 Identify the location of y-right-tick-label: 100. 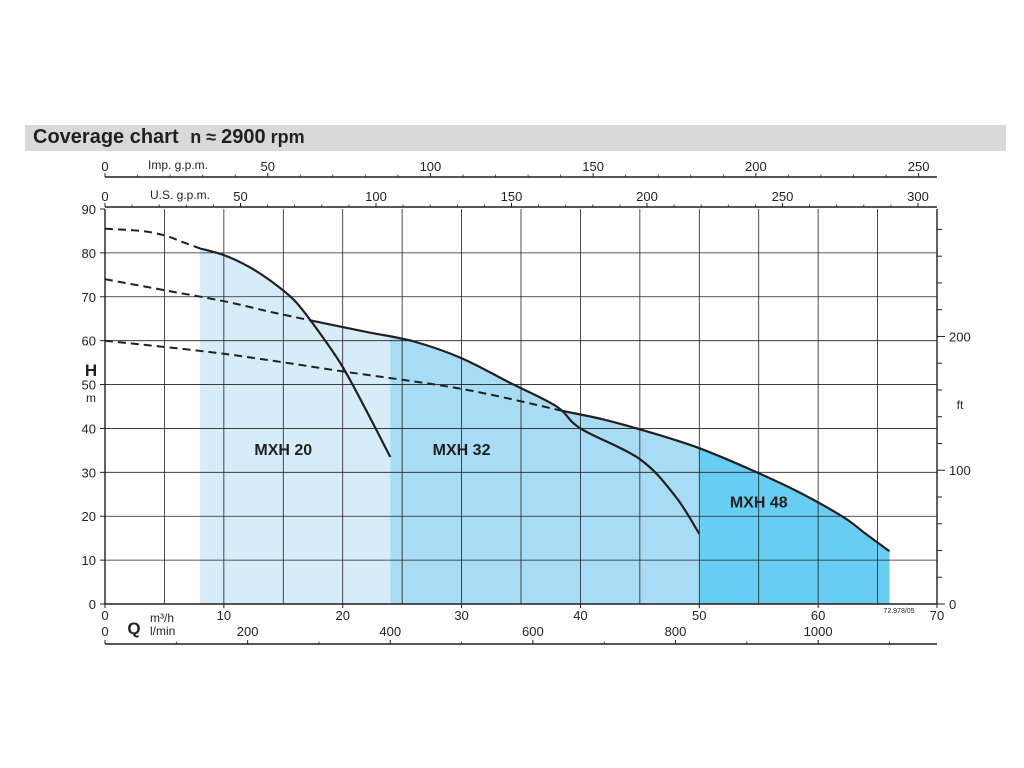
(960, 470).